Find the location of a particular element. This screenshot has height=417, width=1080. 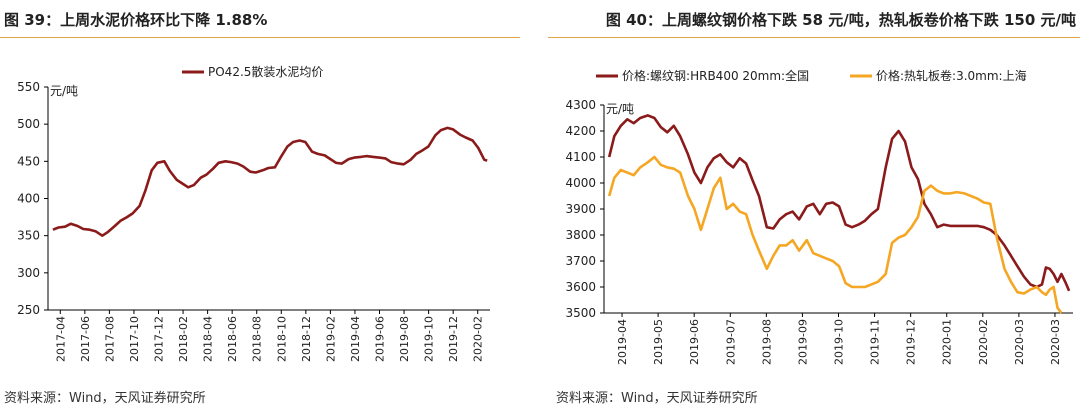

left-x-tick-label: 2018-12 is located at coordinates (306, 339).